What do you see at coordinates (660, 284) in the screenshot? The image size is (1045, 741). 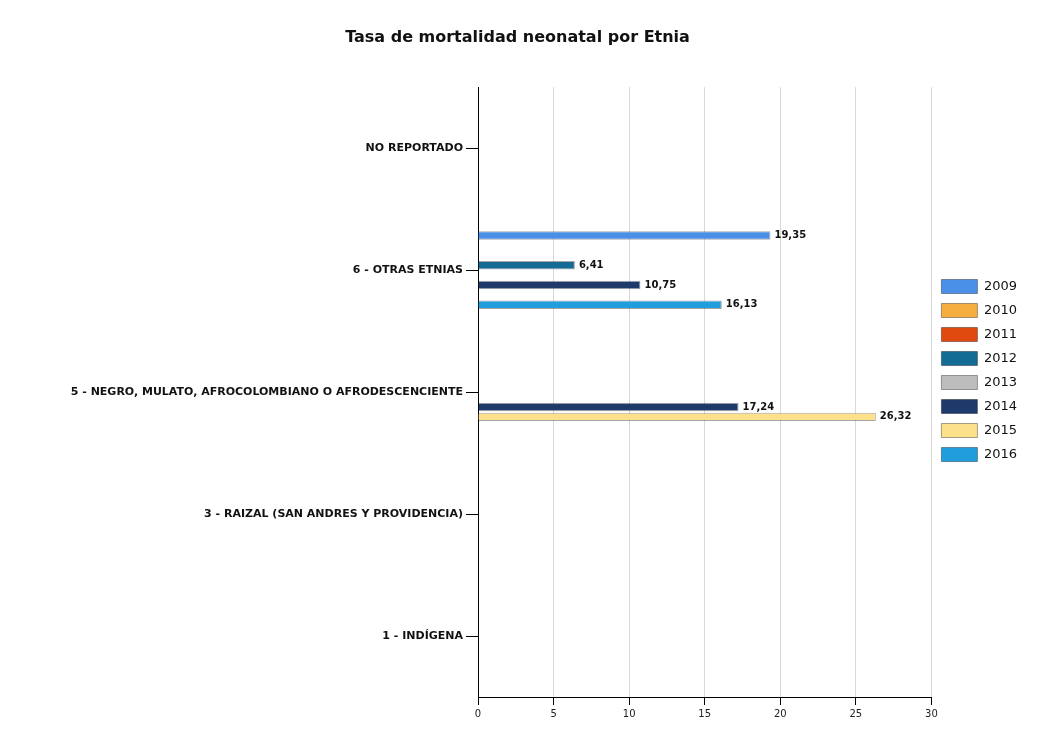 I see `data-label: 10,75` at bounding box center [660, 284].